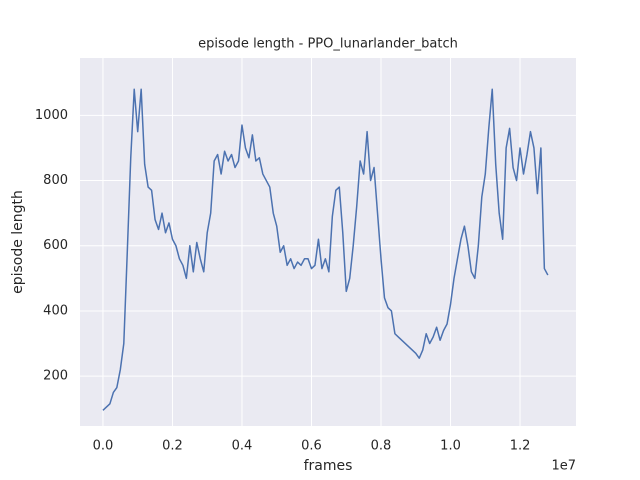 This screenshot has width=640, height=480. What do you see at coordinates (381, 446) in the screenshot?
I see `x-tick-label: 0.8` at bounding box center [381, 446].